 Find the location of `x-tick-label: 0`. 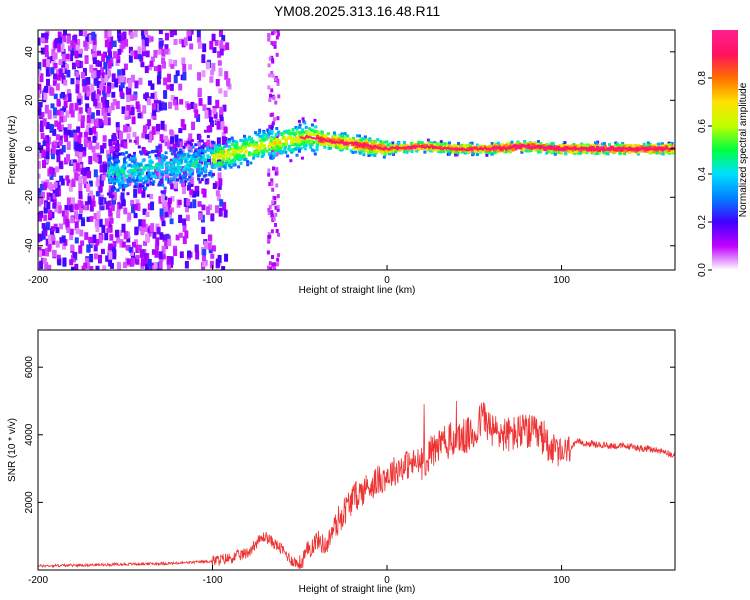

x-tick-label: 0 is located at coordinates (387, 280).